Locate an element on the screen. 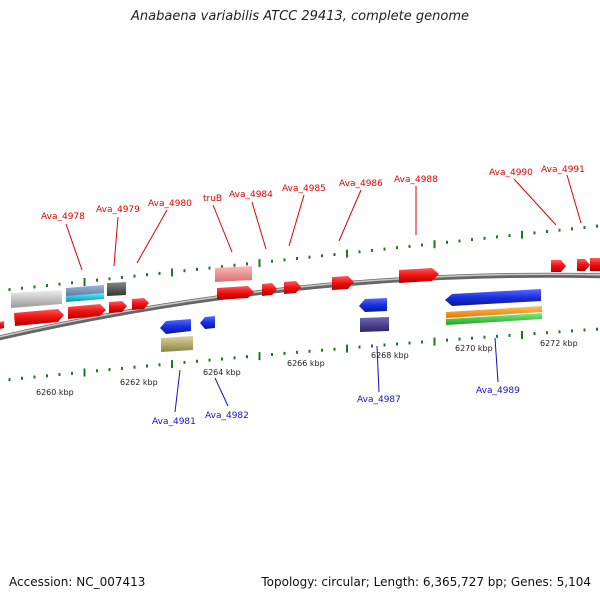 Image resolution: width=600 pixels, height=600 pixels. gene-label-ava-4978: Ava_4978 is located at coordinates (63, 217).